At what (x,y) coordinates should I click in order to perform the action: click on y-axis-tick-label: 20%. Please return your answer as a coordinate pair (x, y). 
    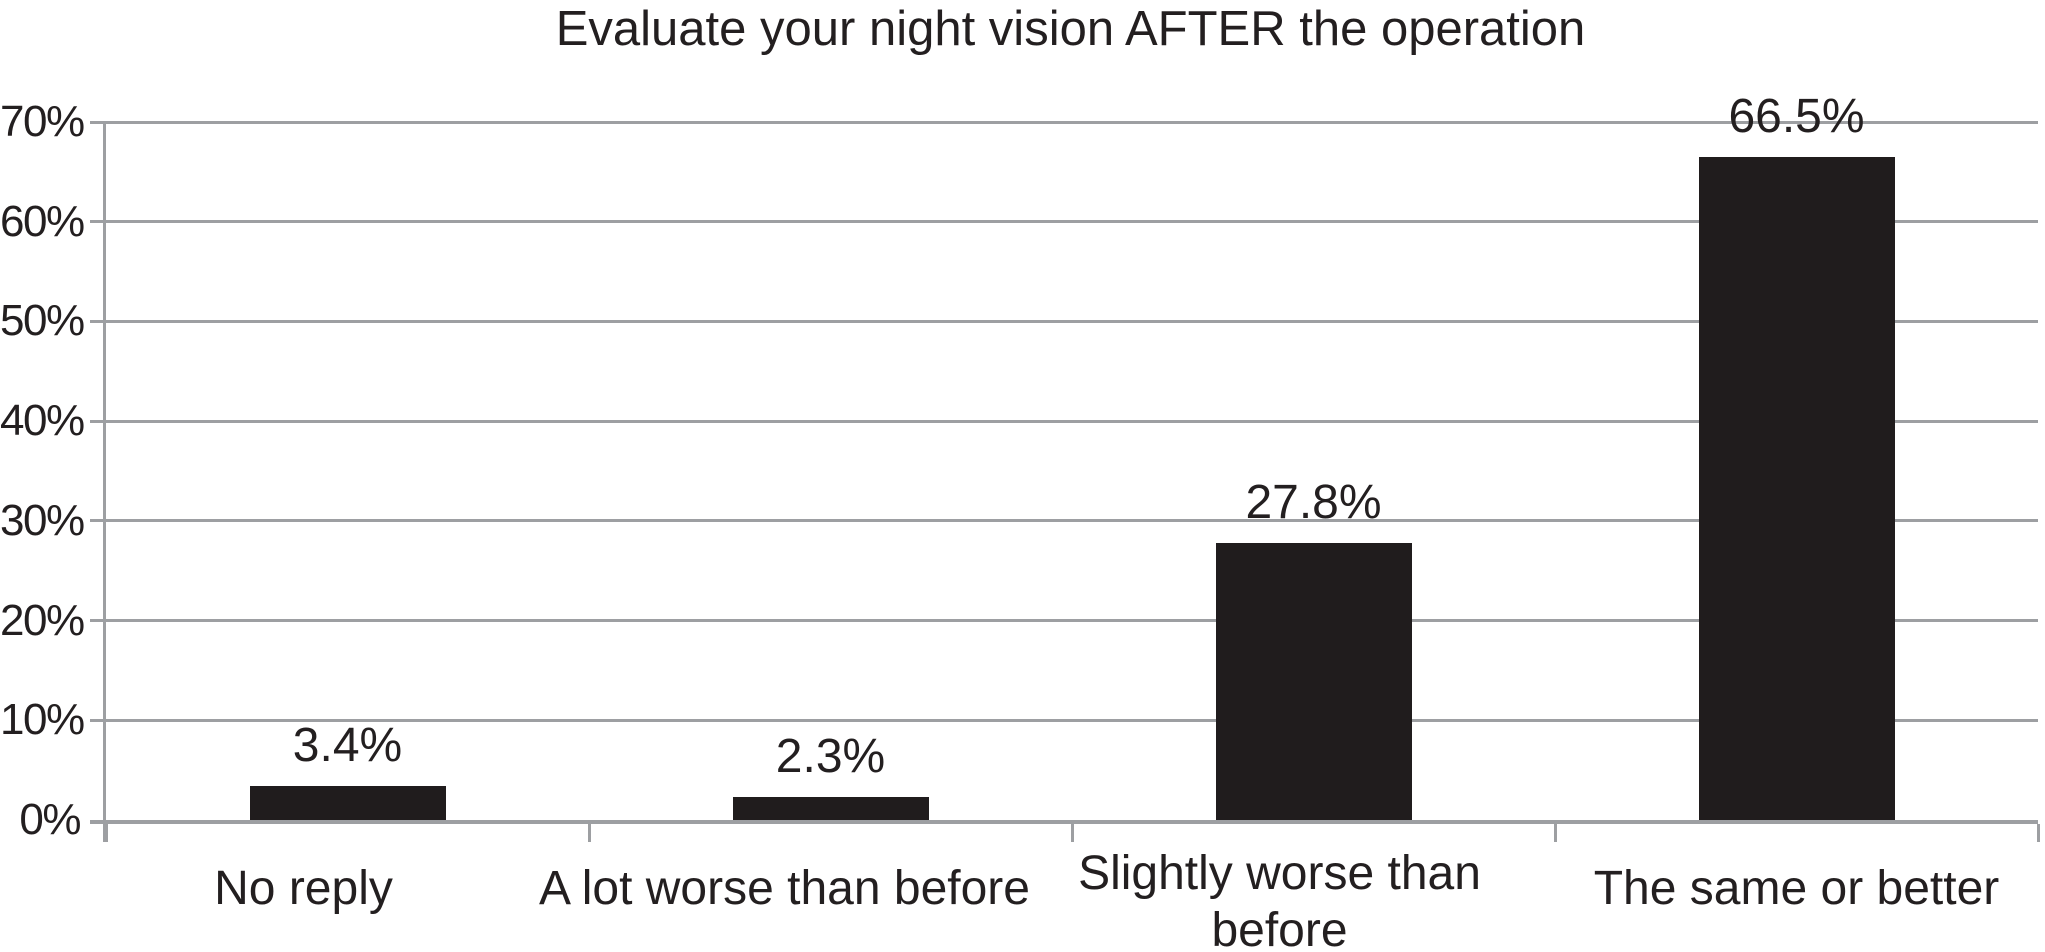
    Looking at the image, I should click on (42, 620).